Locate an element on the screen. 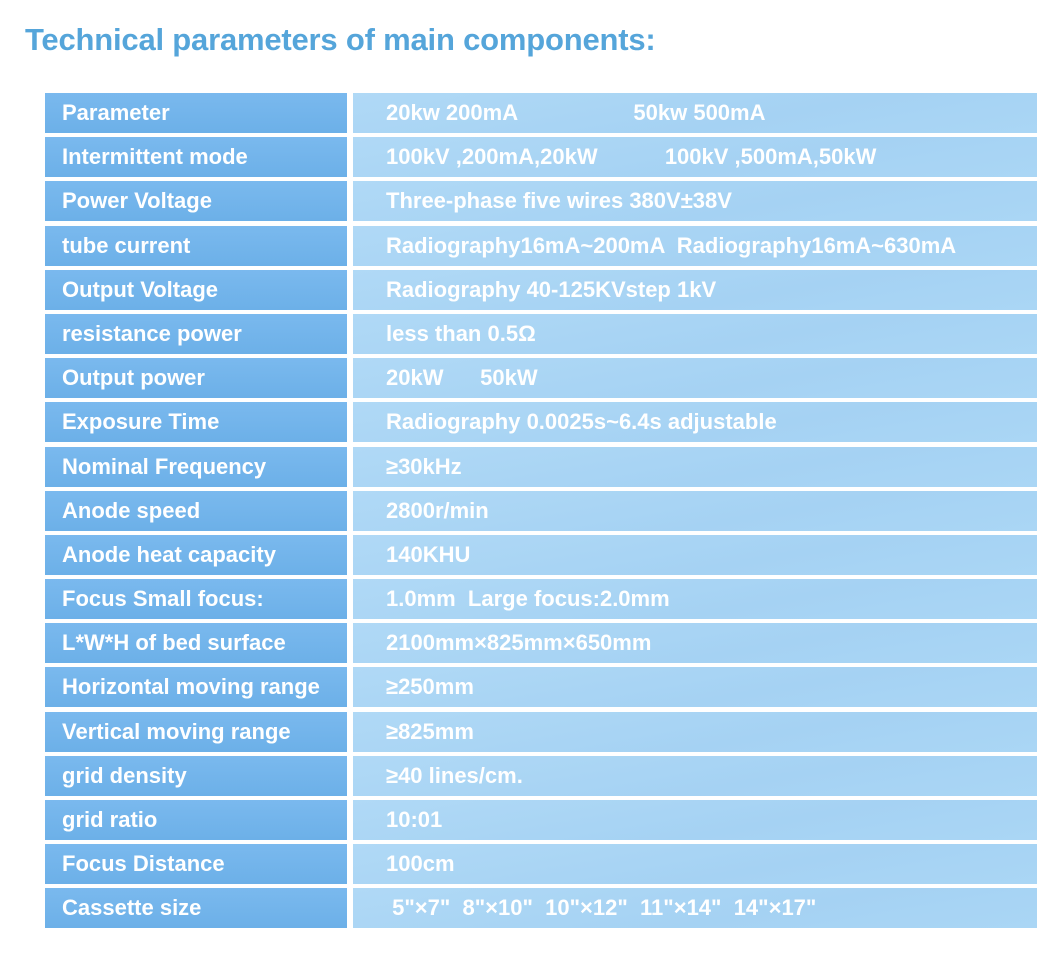 This screenshot has width=1060, height=971. parameter-value-cell: 100cm is located at coordinates (695, 864).